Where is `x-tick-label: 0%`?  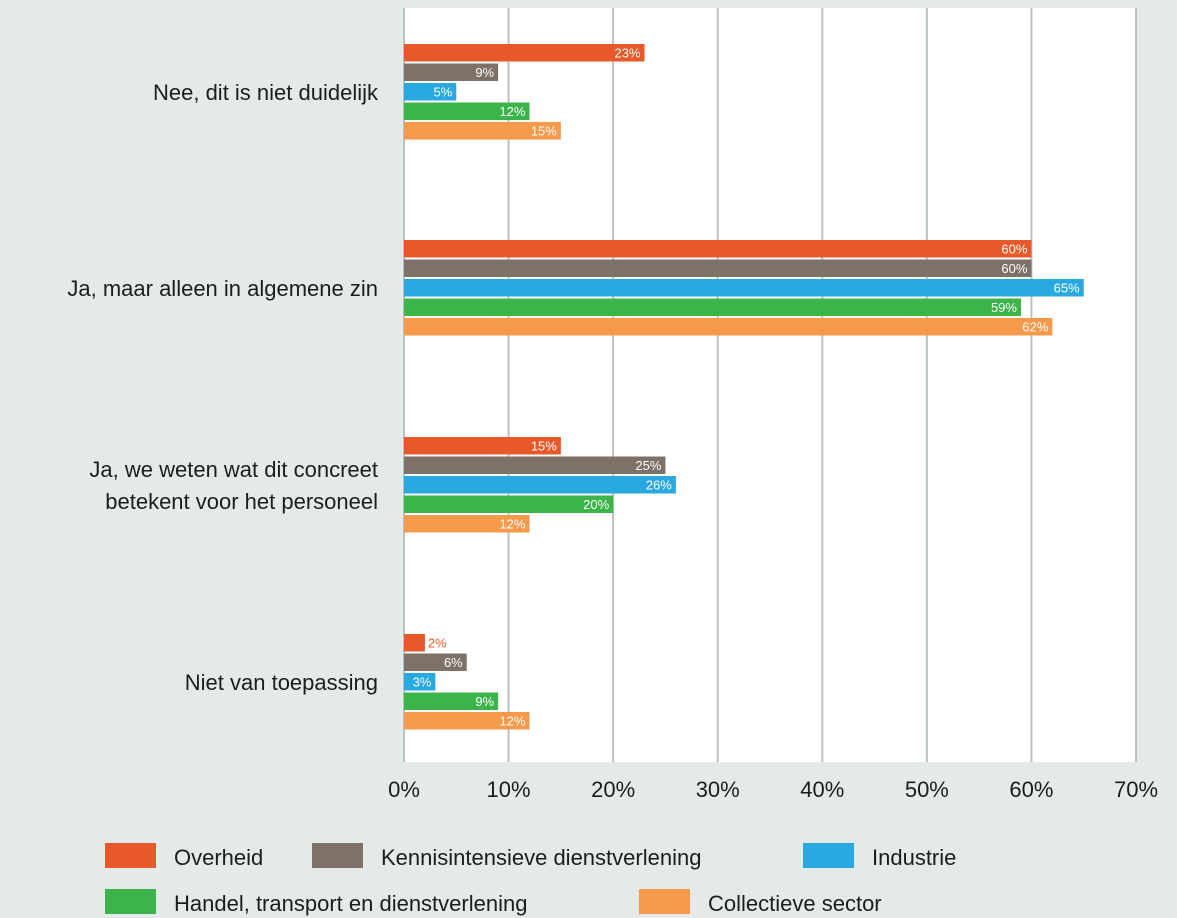
x-tick-label: 0% is located at coordinates (404, 789).